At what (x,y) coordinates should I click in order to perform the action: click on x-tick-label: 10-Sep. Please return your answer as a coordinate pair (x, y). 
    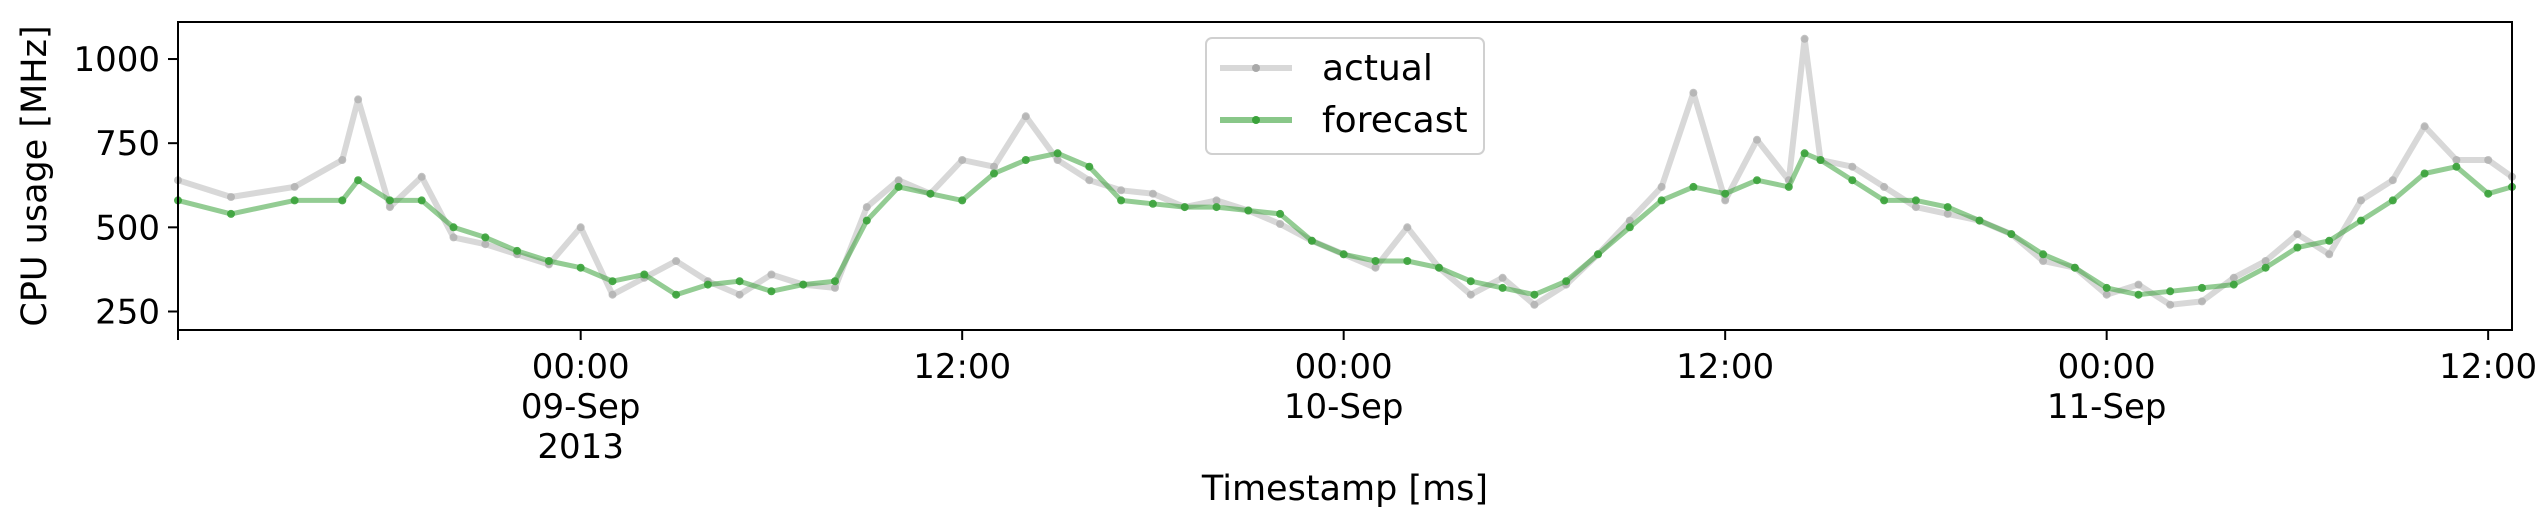
    Looking at the image, I should click on (1344, 407).